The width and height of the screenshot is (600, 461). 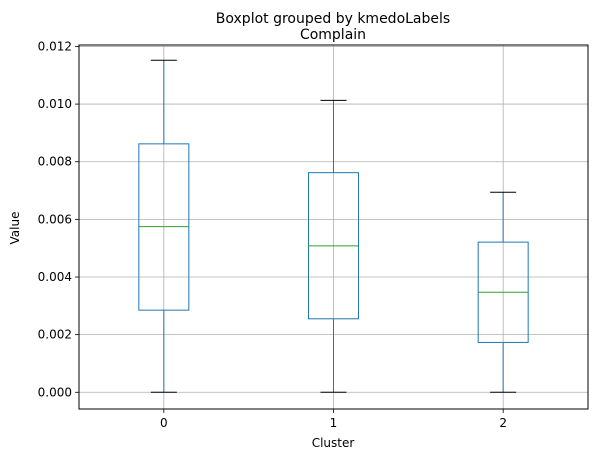 What do you see at coordinates (55, 392) in the screenshot?
I see `y-tick-label: 0.000` at bounding box center [55, 392].